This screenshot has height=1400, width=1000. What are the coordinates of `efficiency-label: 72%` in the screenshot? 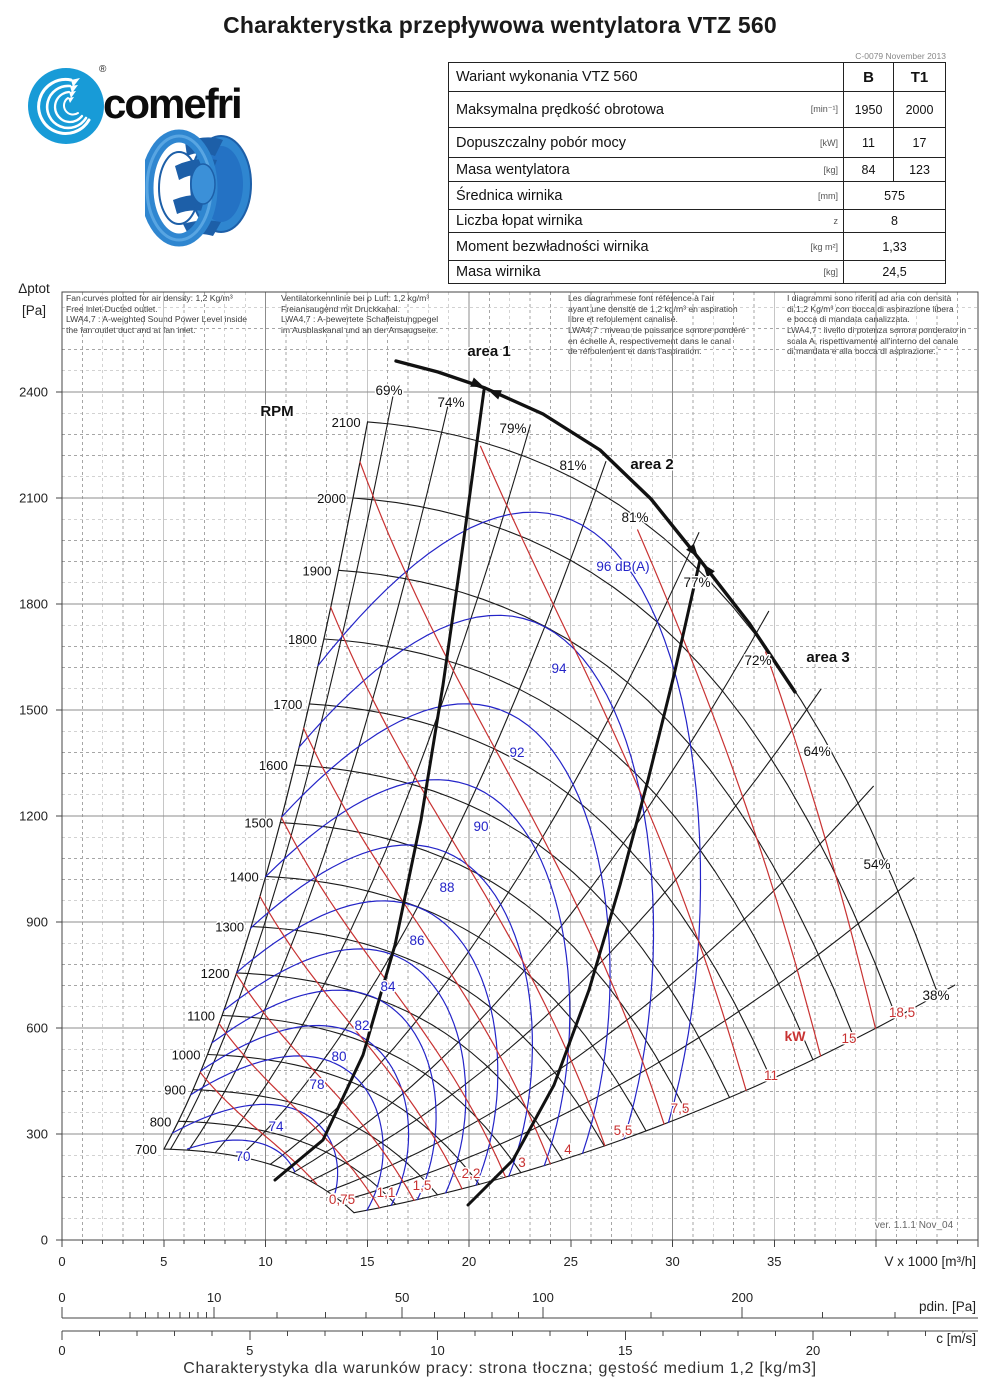 It's located at (757, 660).